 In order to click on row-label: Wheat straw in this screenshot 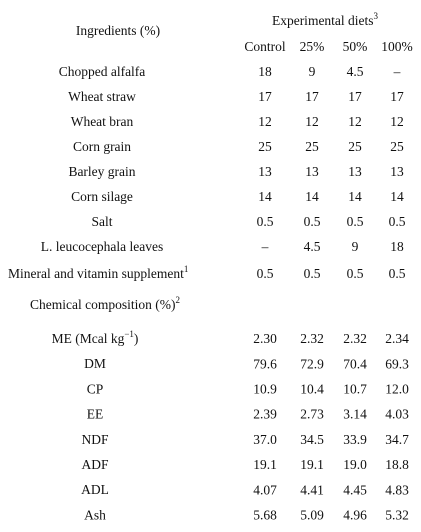, I will do `click(102, 96)`.